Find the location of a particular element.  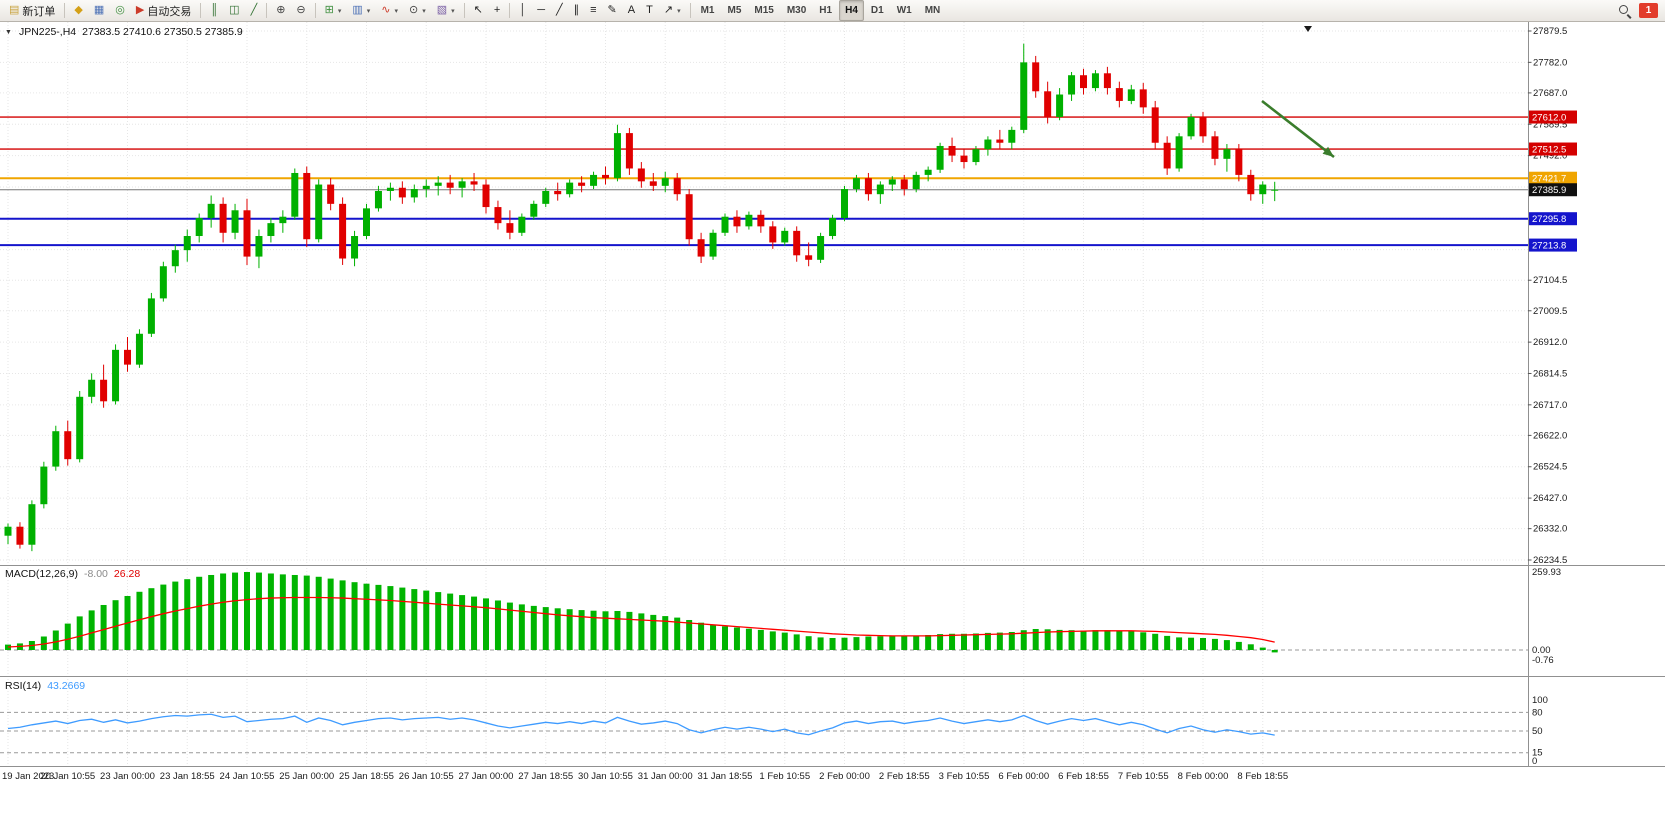

freehand-button: ✎ is located at coordinates (612, 10).